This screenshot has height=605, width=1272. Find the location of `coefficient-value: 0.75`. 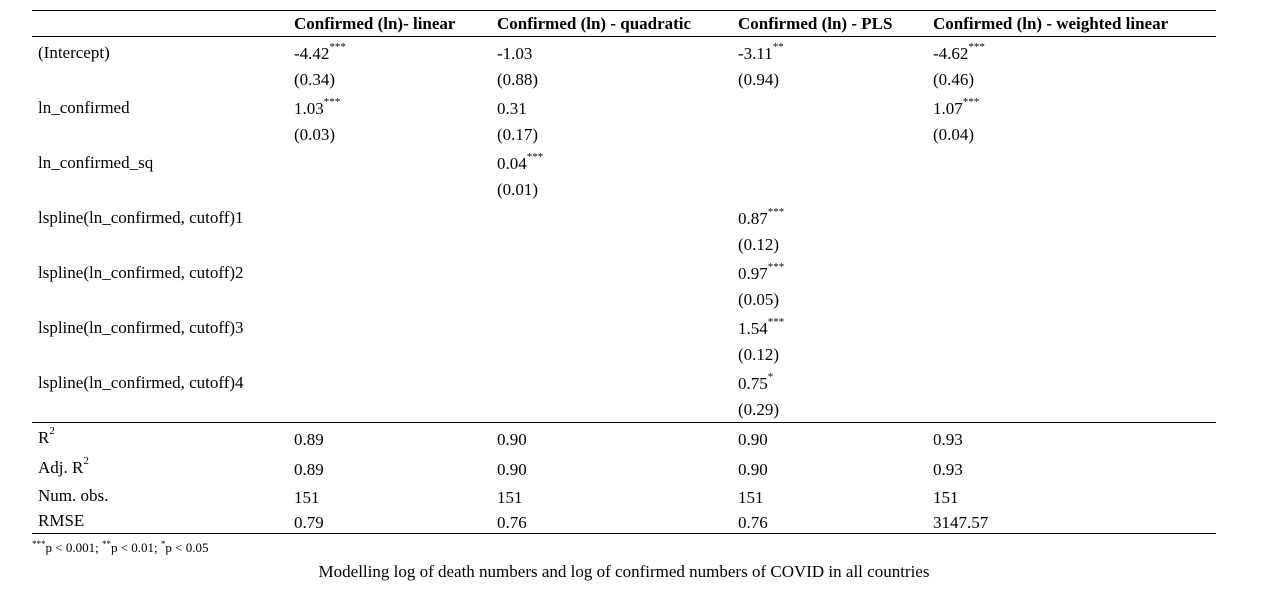

coefficient-value: 0.75 is located at coordinates (753, 383).